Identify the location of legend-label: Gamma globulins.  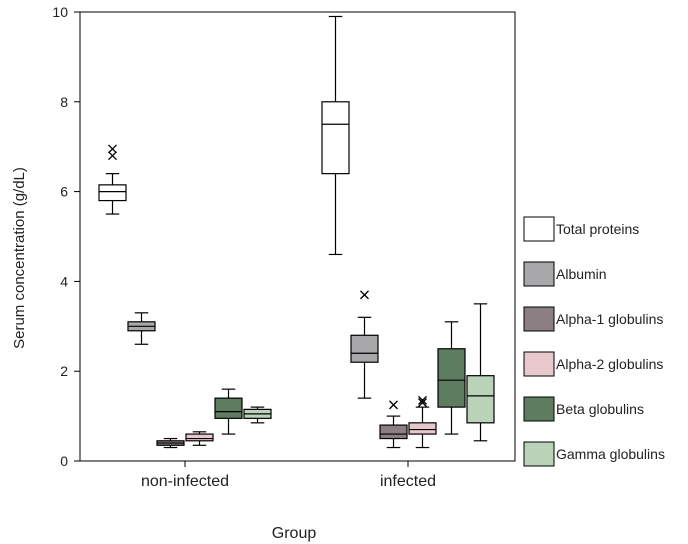
(610, 454).